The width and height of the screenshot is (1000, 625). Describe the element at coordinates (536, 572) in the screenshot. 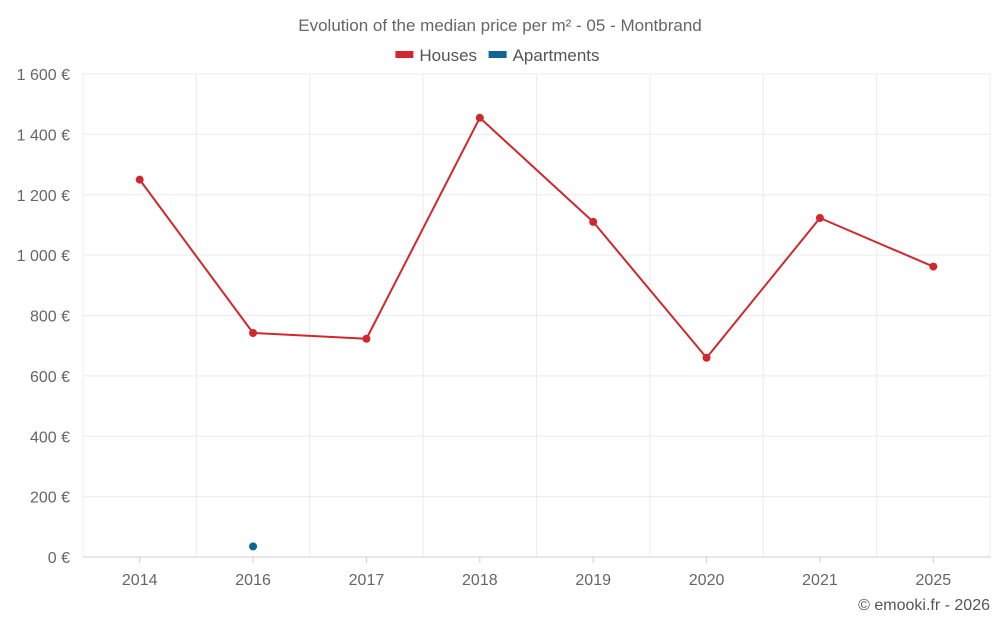

I see `x-axis: 2014 2016 2017 2018 2019 2020 2021 2025` at that location.